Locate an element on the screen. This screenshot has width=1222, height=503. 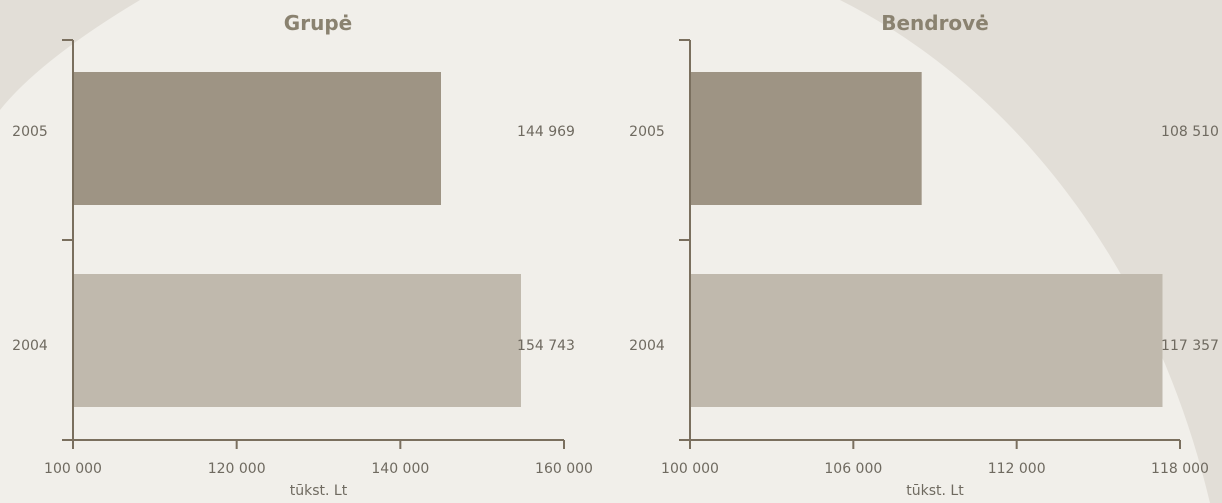
grupe-bar-2004 is located at coordinates (297, 340).